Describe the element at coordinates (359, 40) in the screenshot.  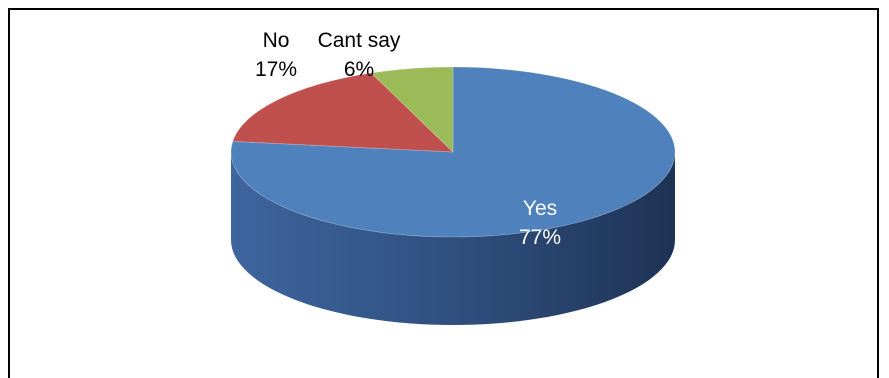
I see `data-label-cant-say-name: Cant say` at that location.